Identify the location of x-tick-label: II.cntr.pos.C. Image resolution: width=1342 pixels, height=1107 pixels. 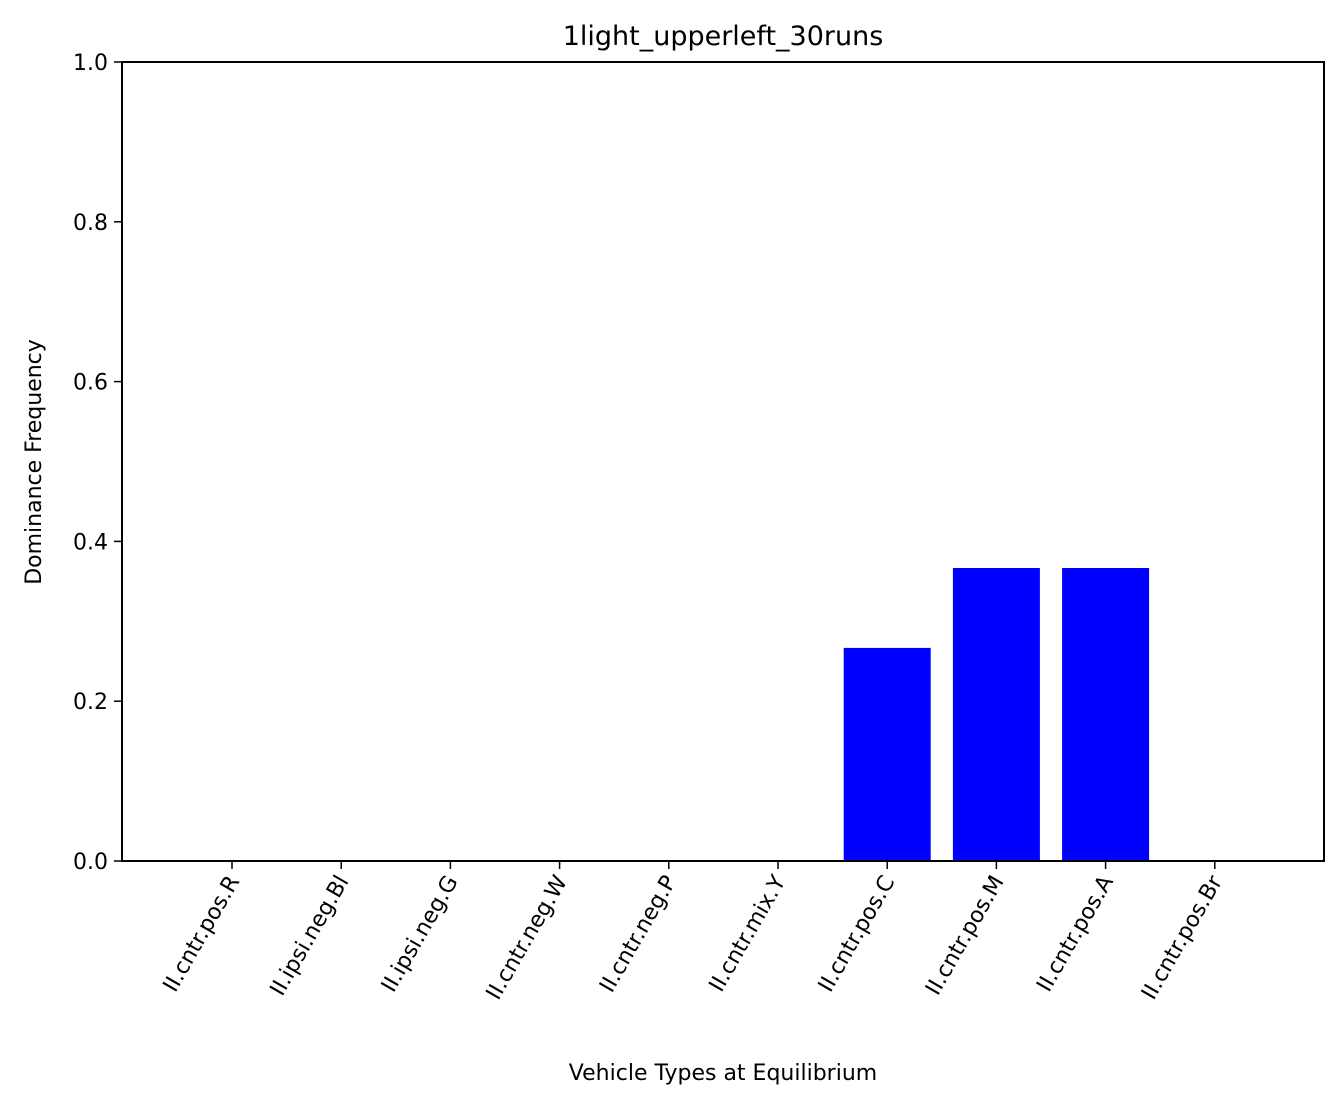
(857, 934).